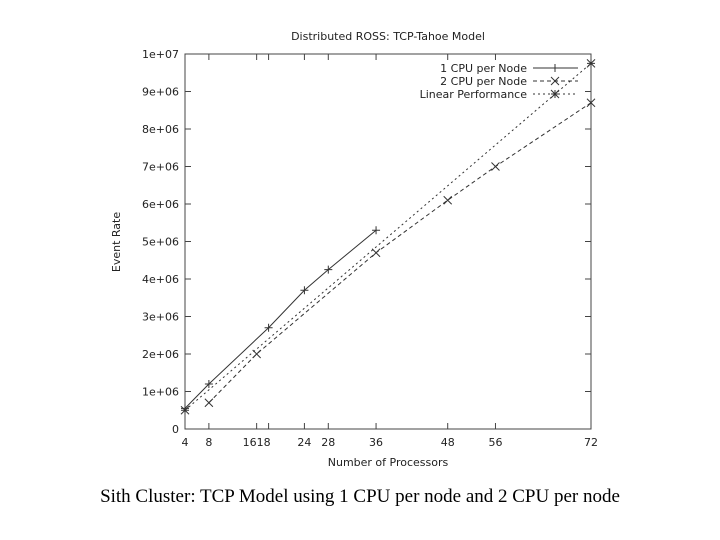 This screenshot has height=540, width=720. I want to click on series-line, so click(280, 319).